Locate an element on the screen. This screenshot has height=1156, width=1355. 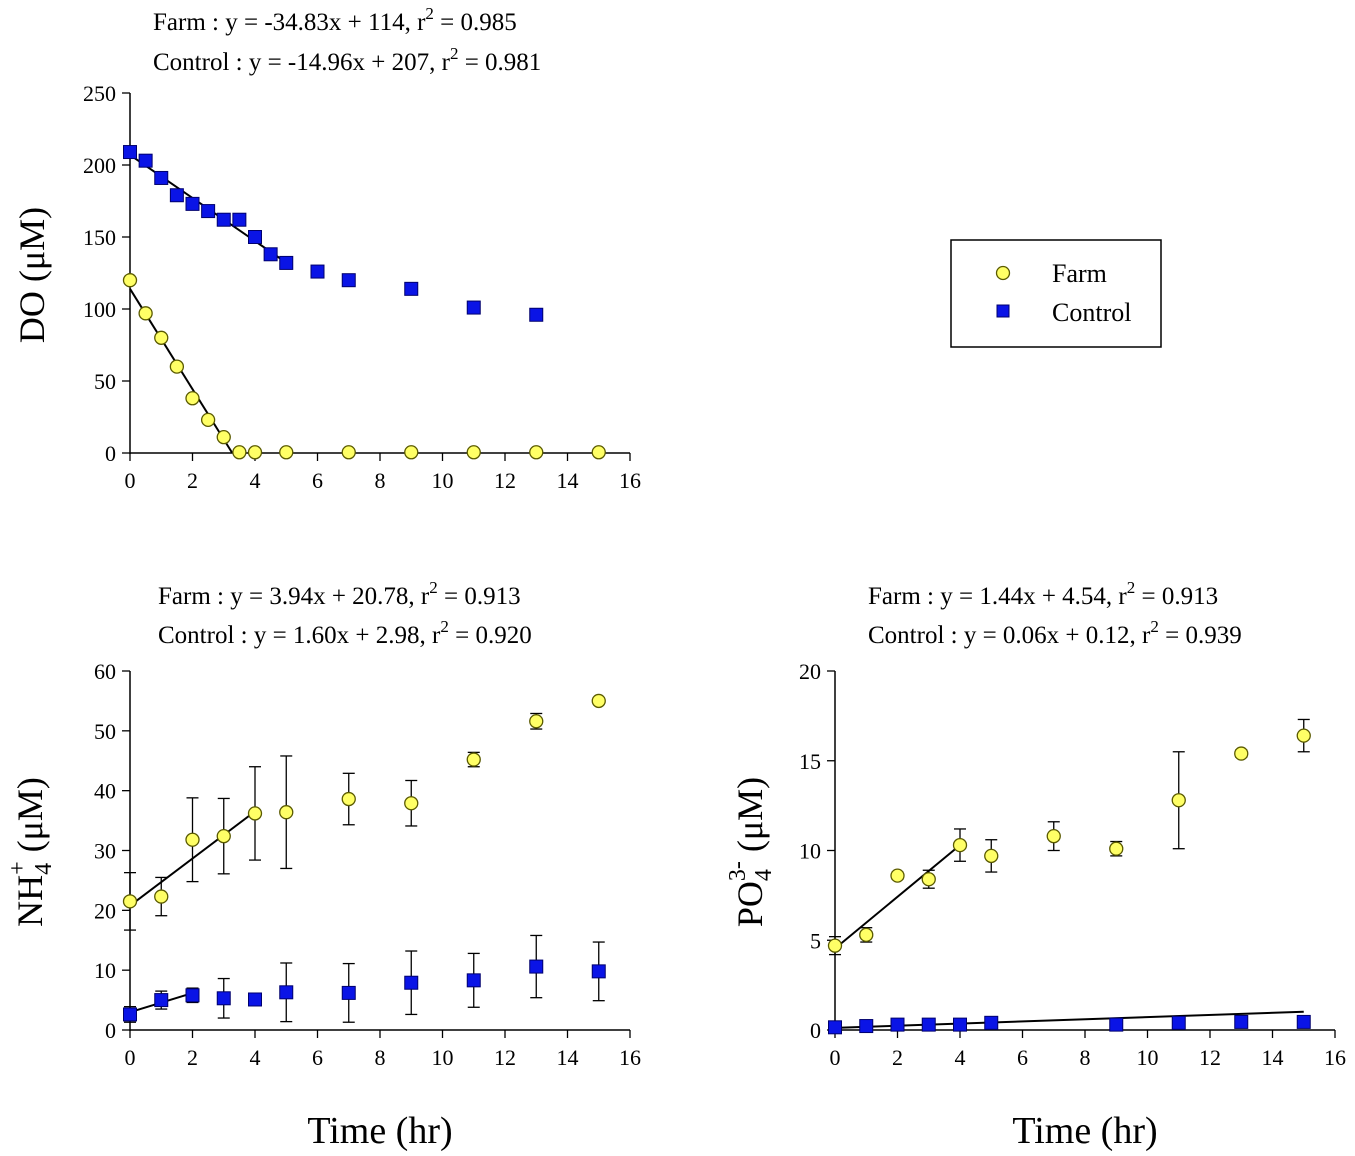
y-label-main: DO (μM) is located at coordinates (32, 275).